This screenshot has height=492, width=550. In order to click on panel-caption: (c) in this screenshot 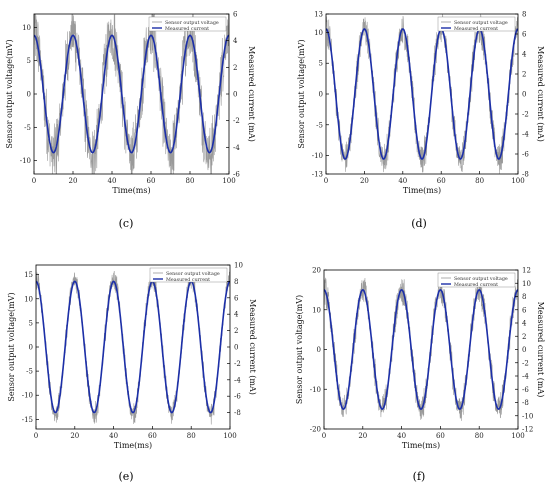, I will do `click(126, 223)`.